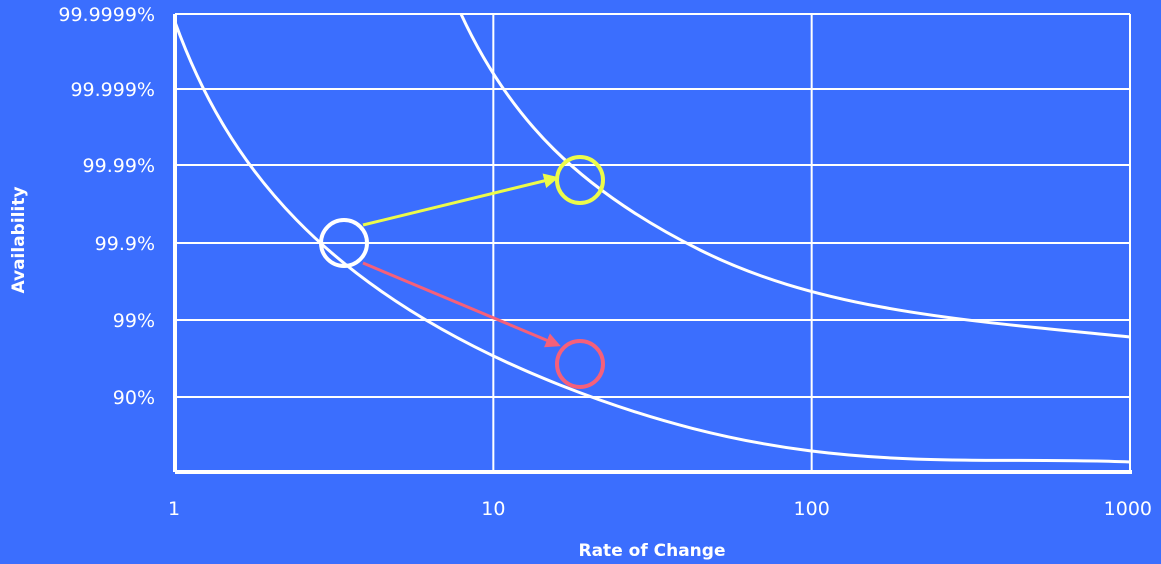  Describe the element at coordinates (812, 509) in the screenshot. I see `x-tick-label: 100` at that location.